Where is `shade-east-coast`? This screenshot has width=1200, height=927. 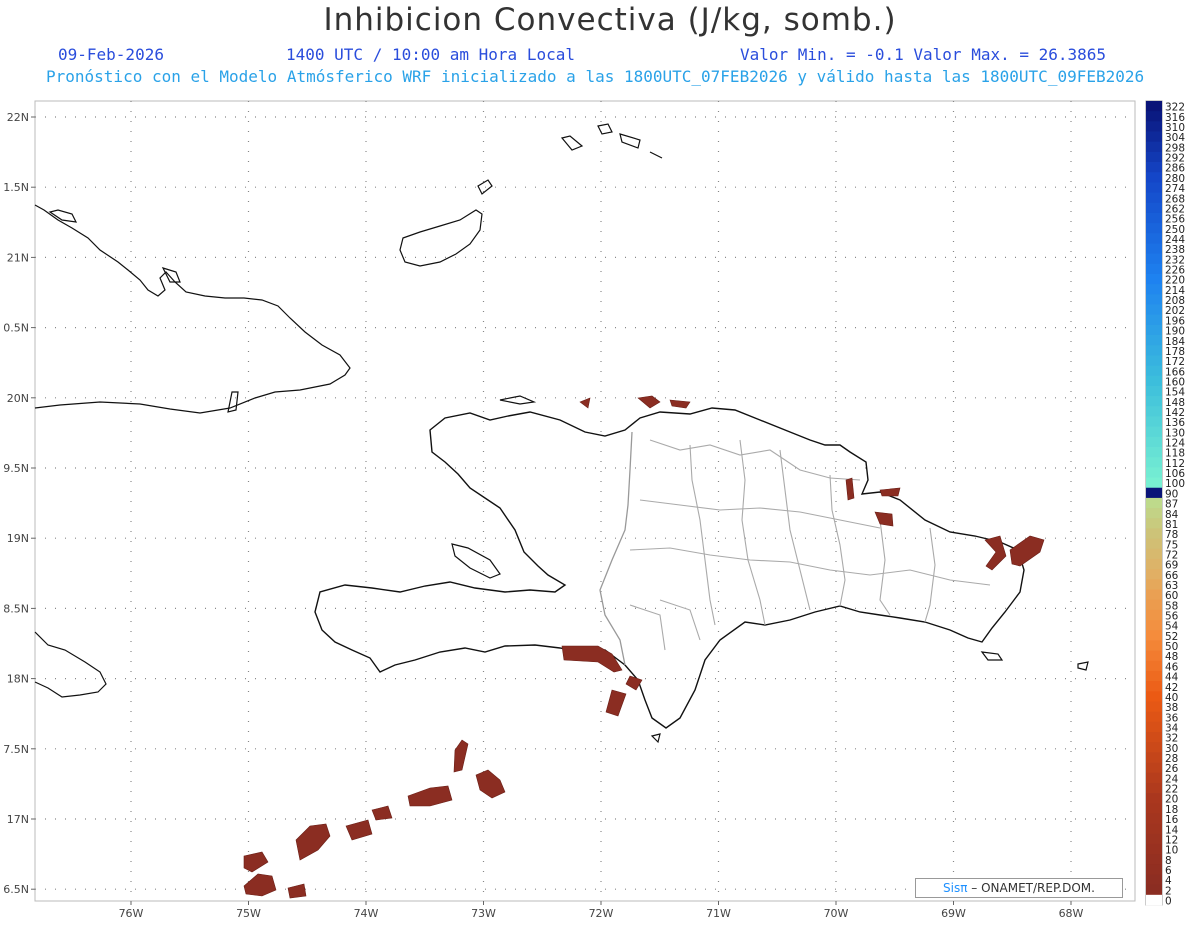 shade-east-coast is located at coordinates (1014, 553).